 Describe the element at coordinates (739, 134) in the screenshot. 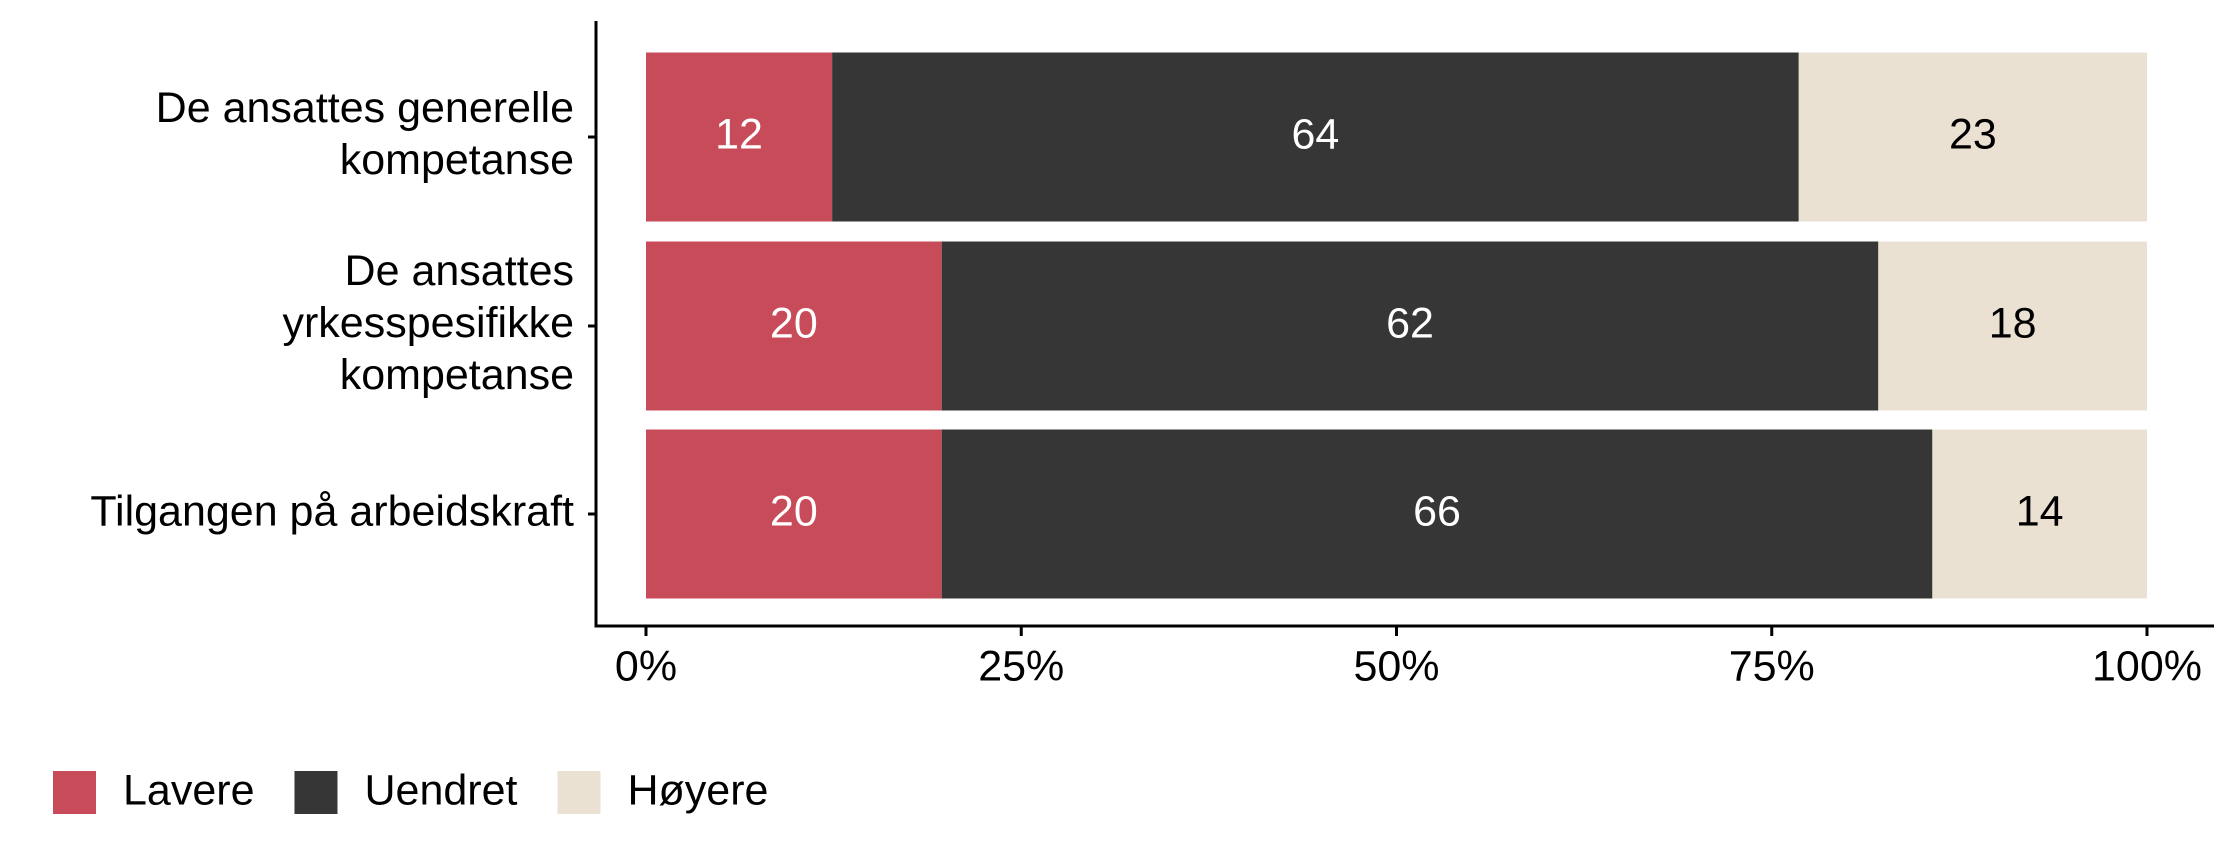

I see `value-label: 12` at that location.